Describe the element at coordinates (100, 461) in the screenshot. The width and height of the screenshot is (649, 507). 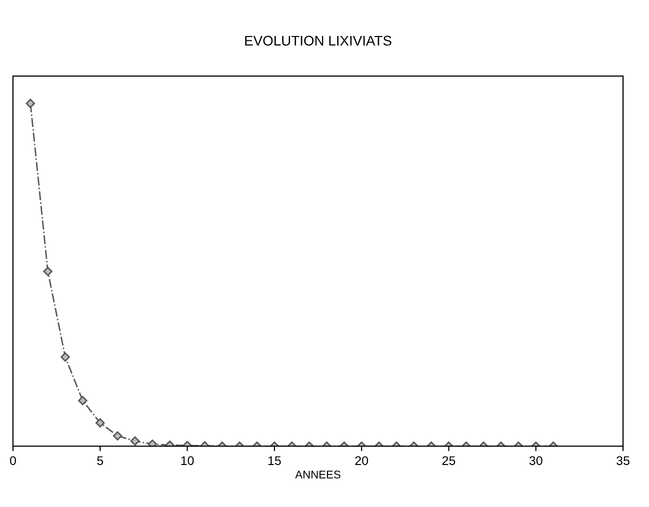
I see `x-tick-label: 5` at that location.